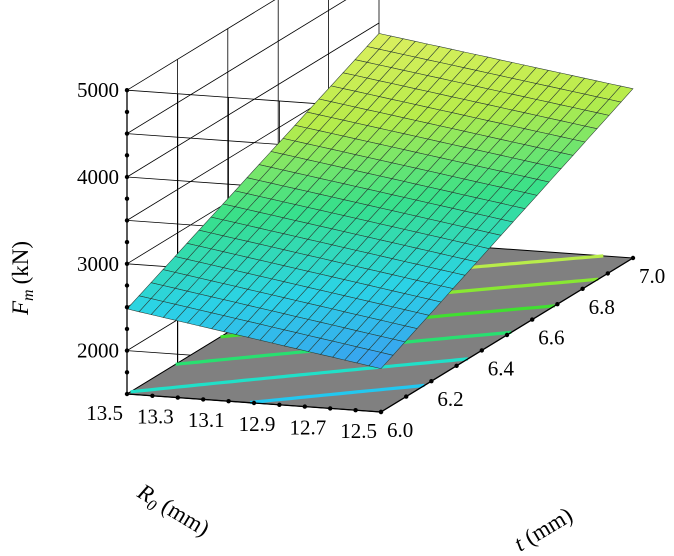  Describe the element at coordinates (172, 511) in the screenshot. I see `y-axis-title: R0 (mm)` at that location.